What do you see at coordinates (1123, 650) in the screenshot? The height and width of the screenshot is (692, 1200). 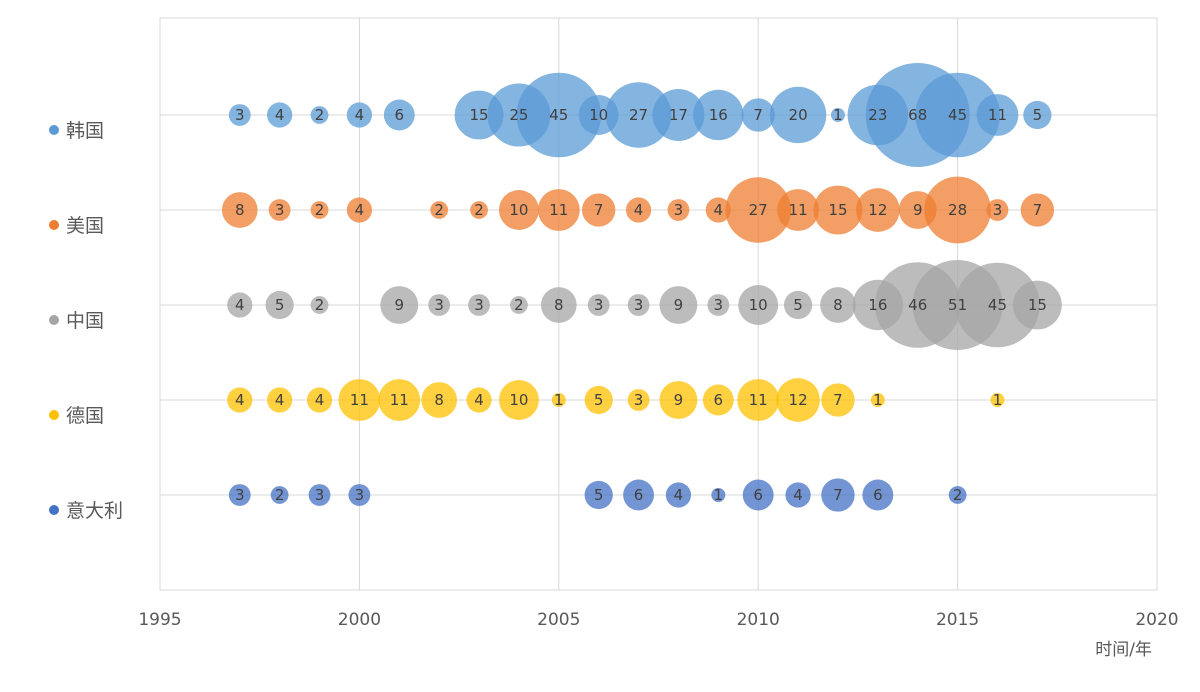 I see `x-axis-title: 时间/年` at bounding box center [1123, 650].